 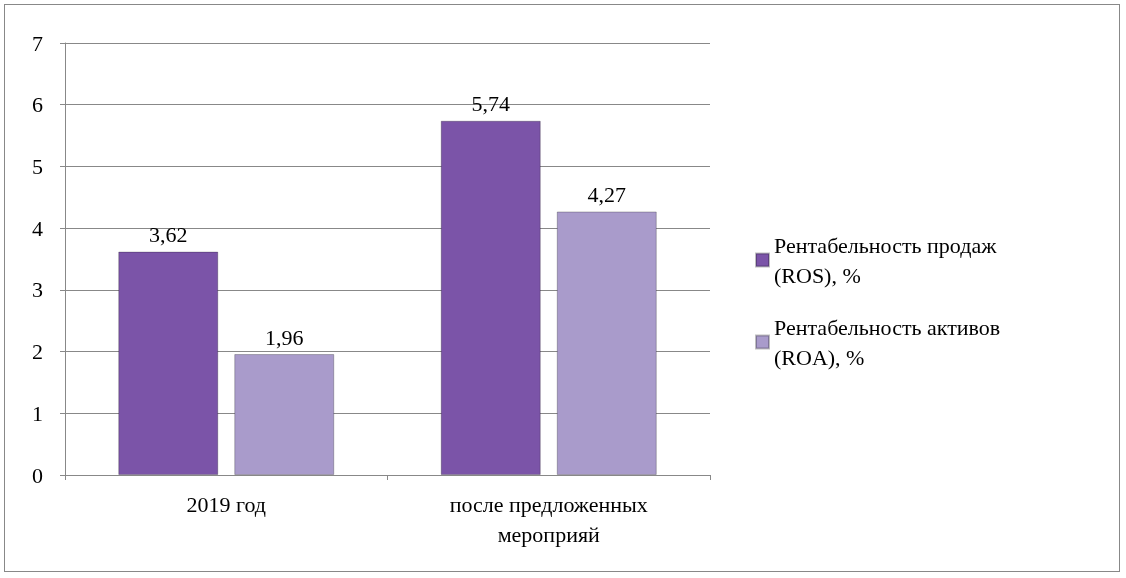 I want to click on x-tick-label: после предложенных мероприяй, so click(x=548, y=519).